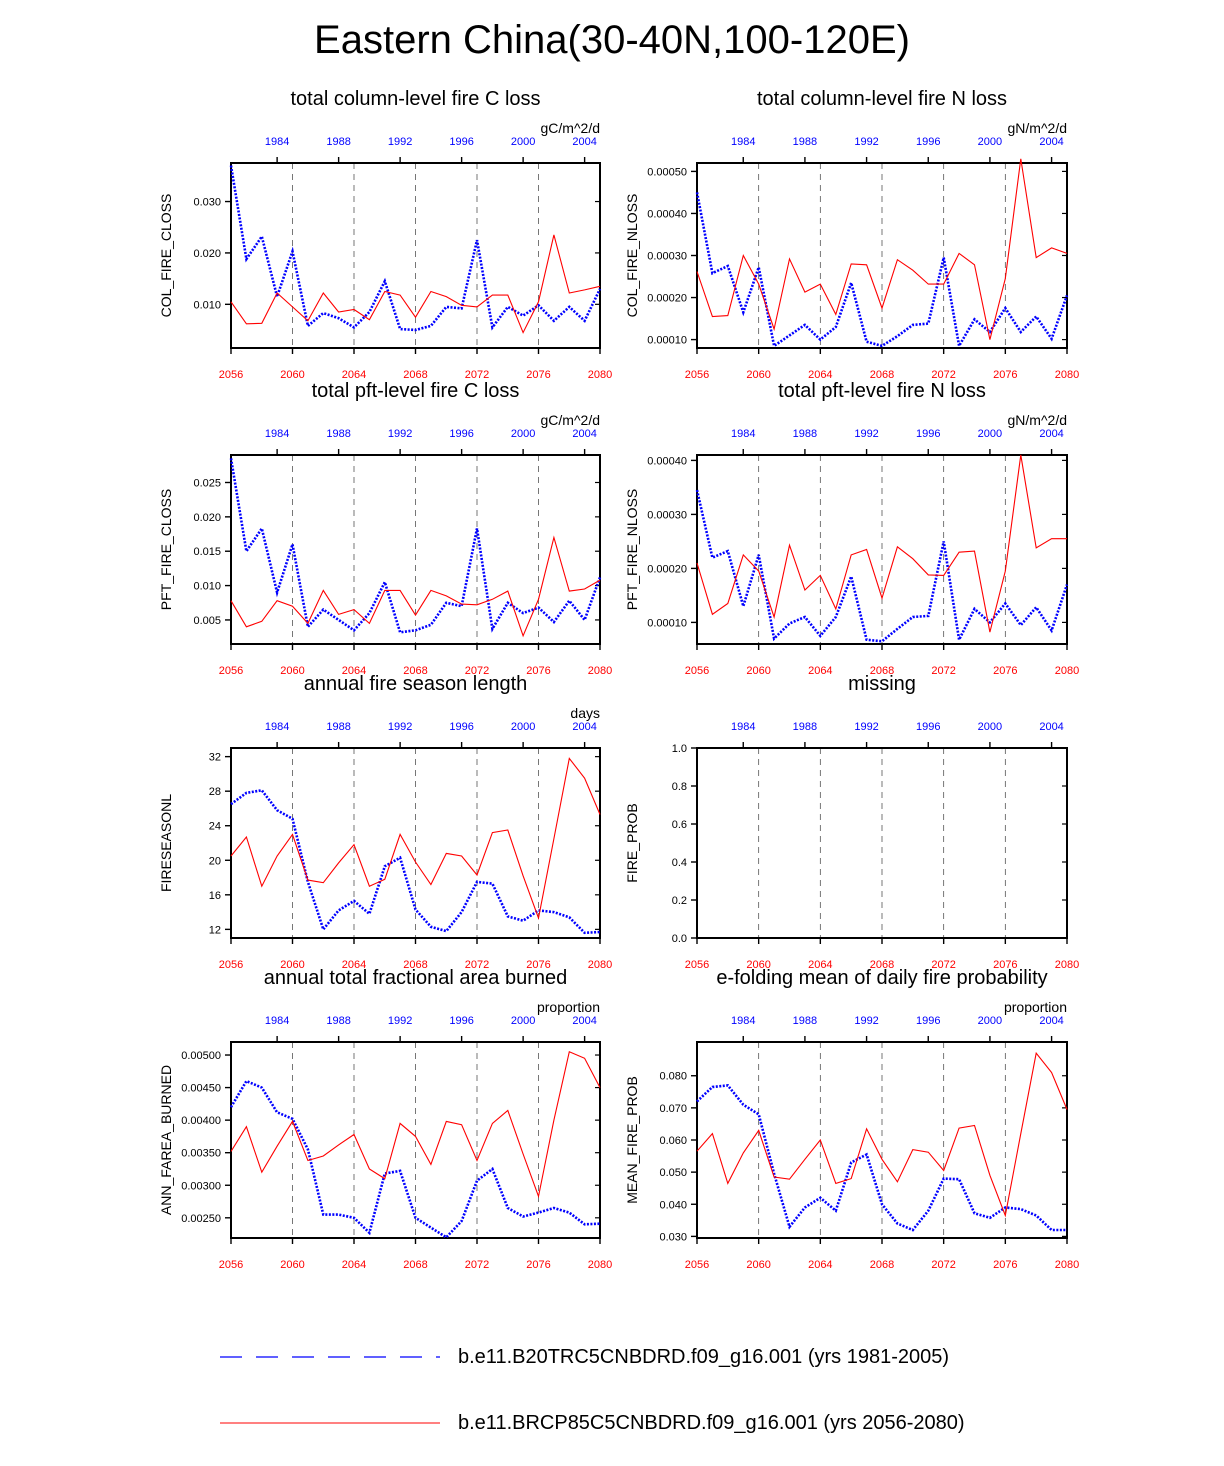 Image resolution: width=1224 pixels, height=1466 pixels. What do you see at coordinates (1067, 671) in the screenshot?
I see `panel4-xtick-bottom-label: 2080` at bounding box center [1067, 671].